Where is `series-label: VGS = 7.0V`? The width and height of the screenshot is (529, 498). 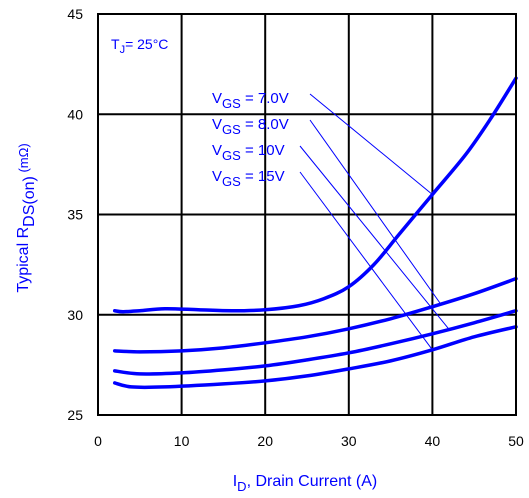
series-label: VGS = 7.0V is located at coordinates (250, 100).